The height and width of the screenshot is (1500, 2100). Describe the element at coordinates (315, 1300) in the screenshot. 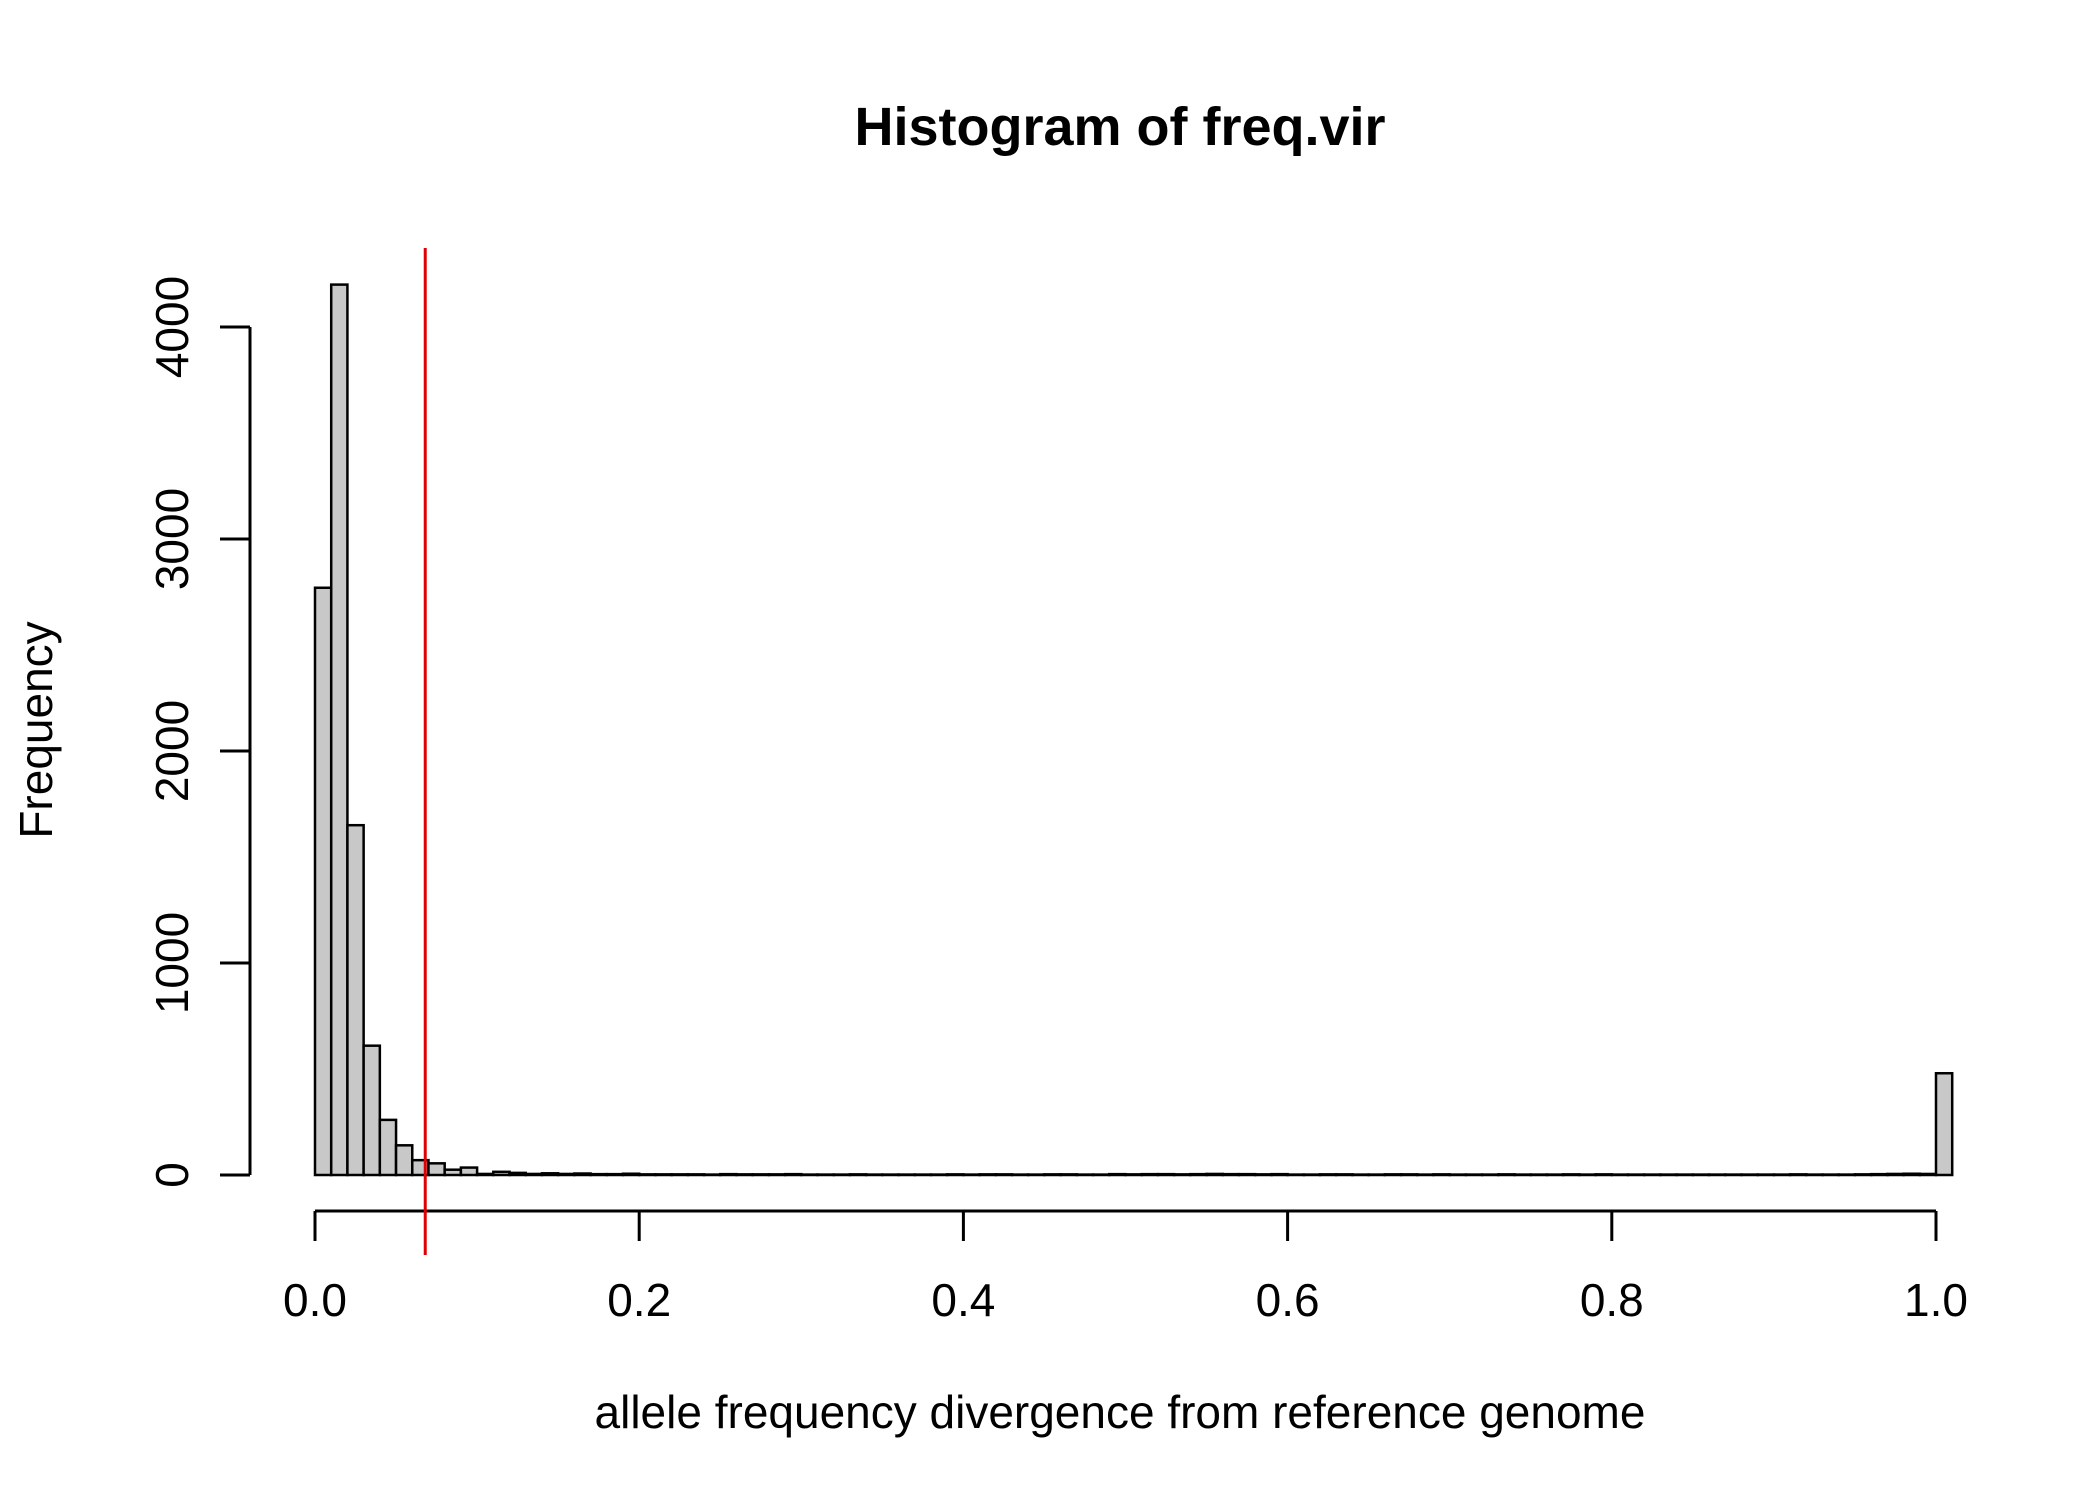

I see `x-tick-label: 0.0` at that location.